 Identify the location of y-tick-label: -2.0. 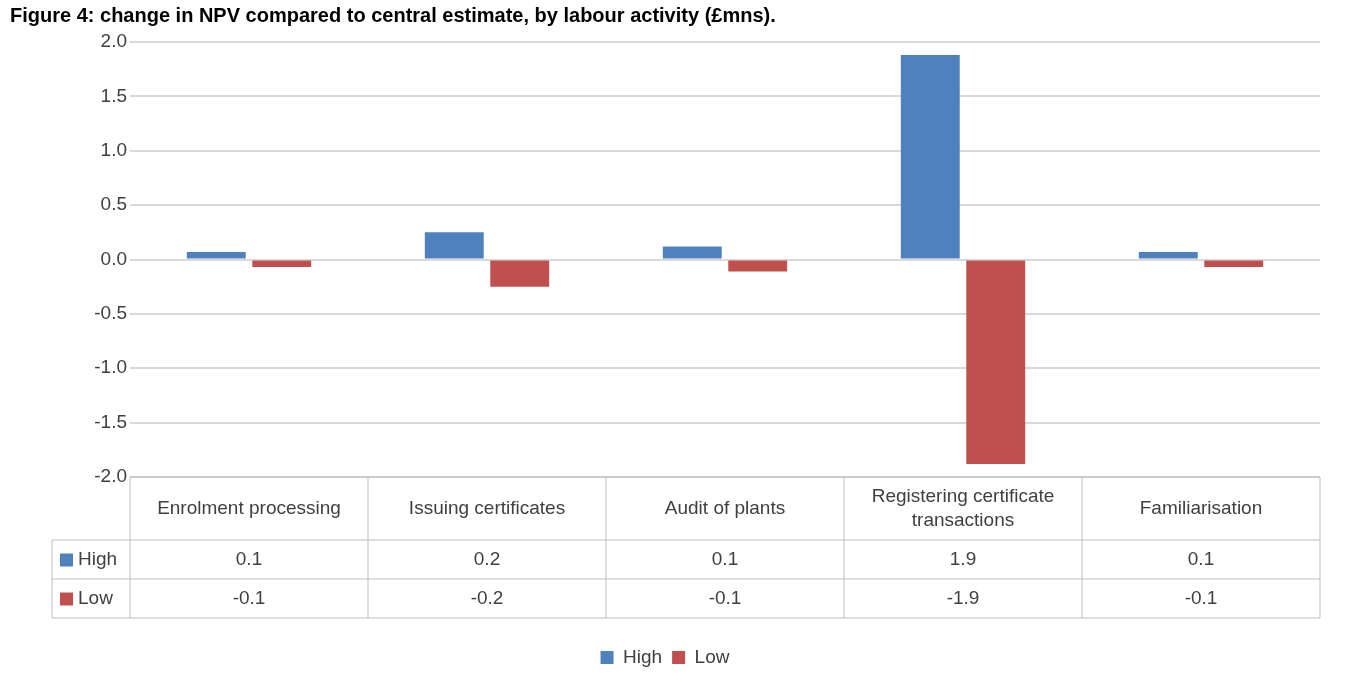
(110, 476).